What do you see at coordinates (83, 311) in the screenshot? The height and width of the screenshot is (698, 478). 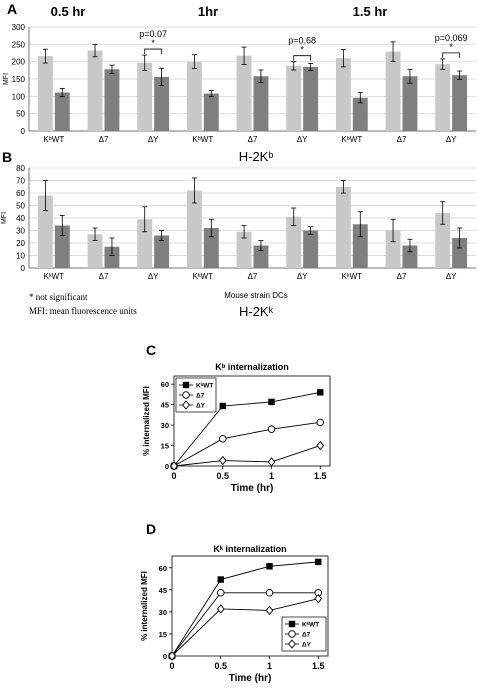 I see `footnote: MFI: mean fluorescence units` at bounding box center [83, 311].